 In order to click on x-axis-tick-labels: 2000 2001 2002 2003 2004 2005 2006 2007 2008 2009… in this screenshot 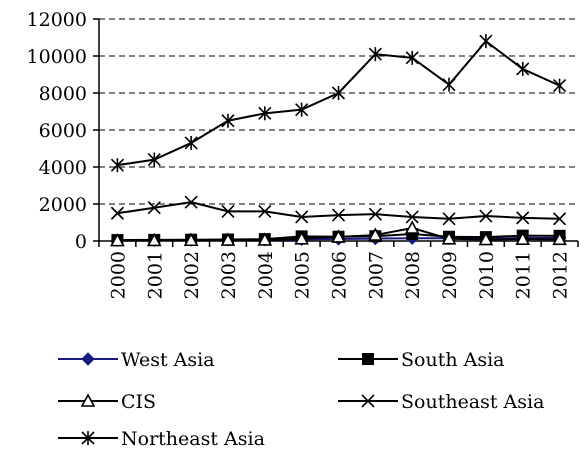, I will do `click(339, 275)`.